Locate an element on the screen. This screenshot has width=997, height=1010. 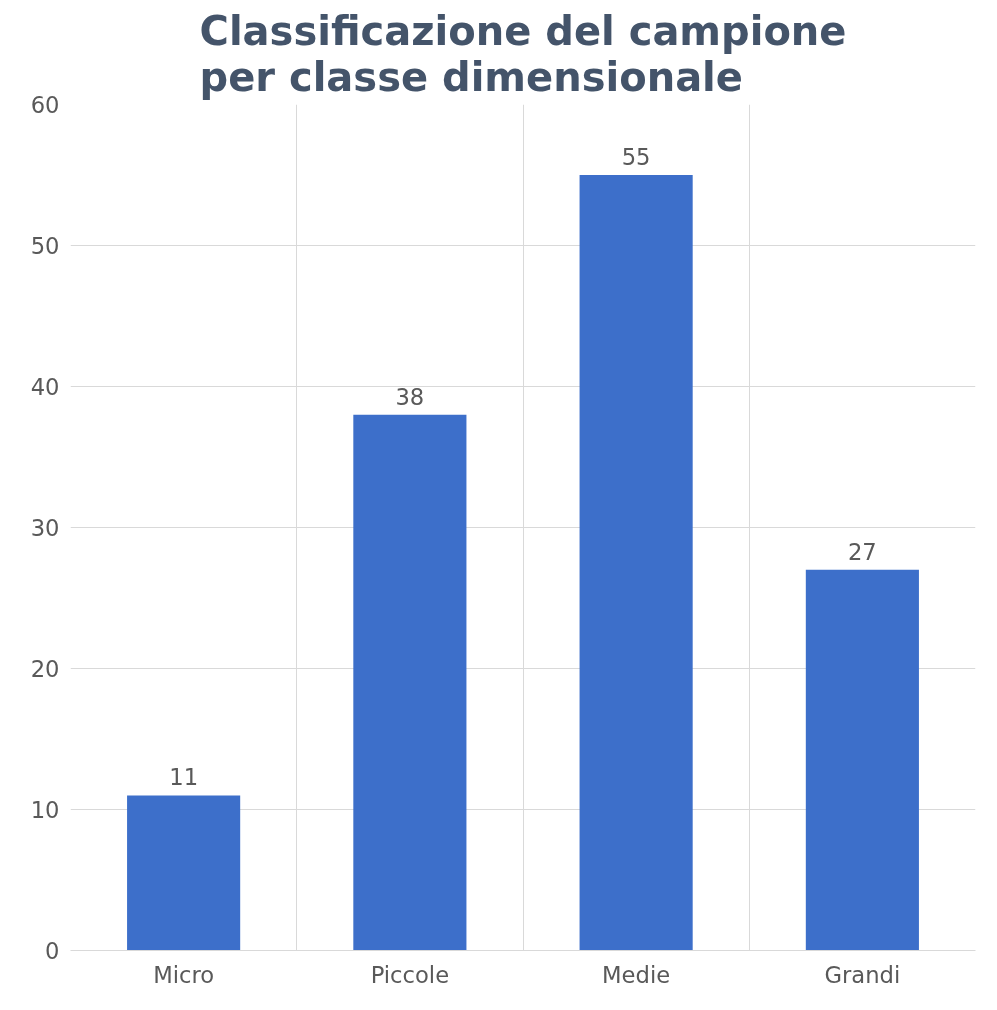
y-tick-label: 0 is located at coordinates (52, 951).